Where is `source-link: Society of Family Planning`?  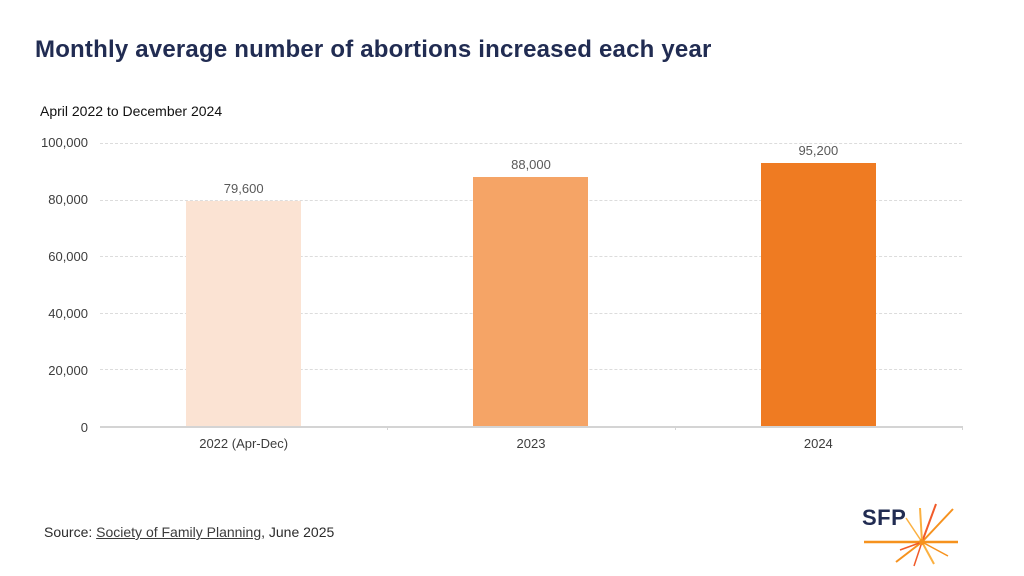
source-link: Society of Family Planning is located at coordinates (179, 532).